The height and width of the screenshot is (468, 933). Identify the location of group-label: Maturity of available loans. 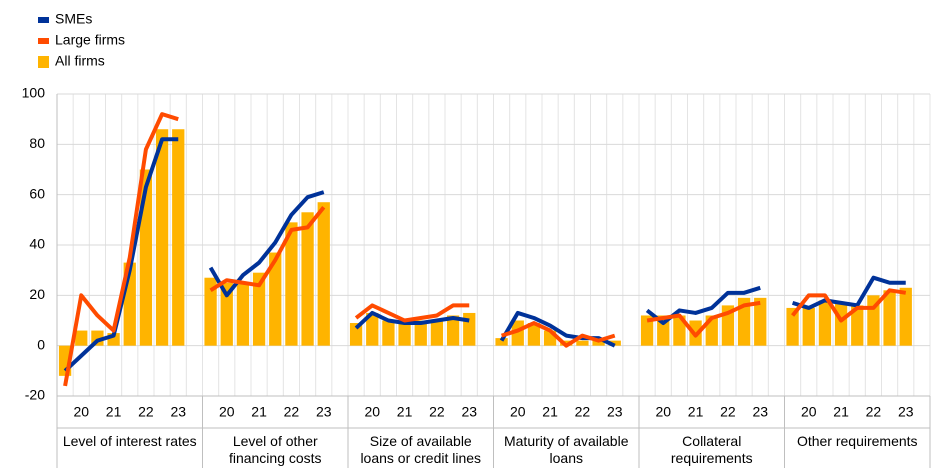
(566, 449).